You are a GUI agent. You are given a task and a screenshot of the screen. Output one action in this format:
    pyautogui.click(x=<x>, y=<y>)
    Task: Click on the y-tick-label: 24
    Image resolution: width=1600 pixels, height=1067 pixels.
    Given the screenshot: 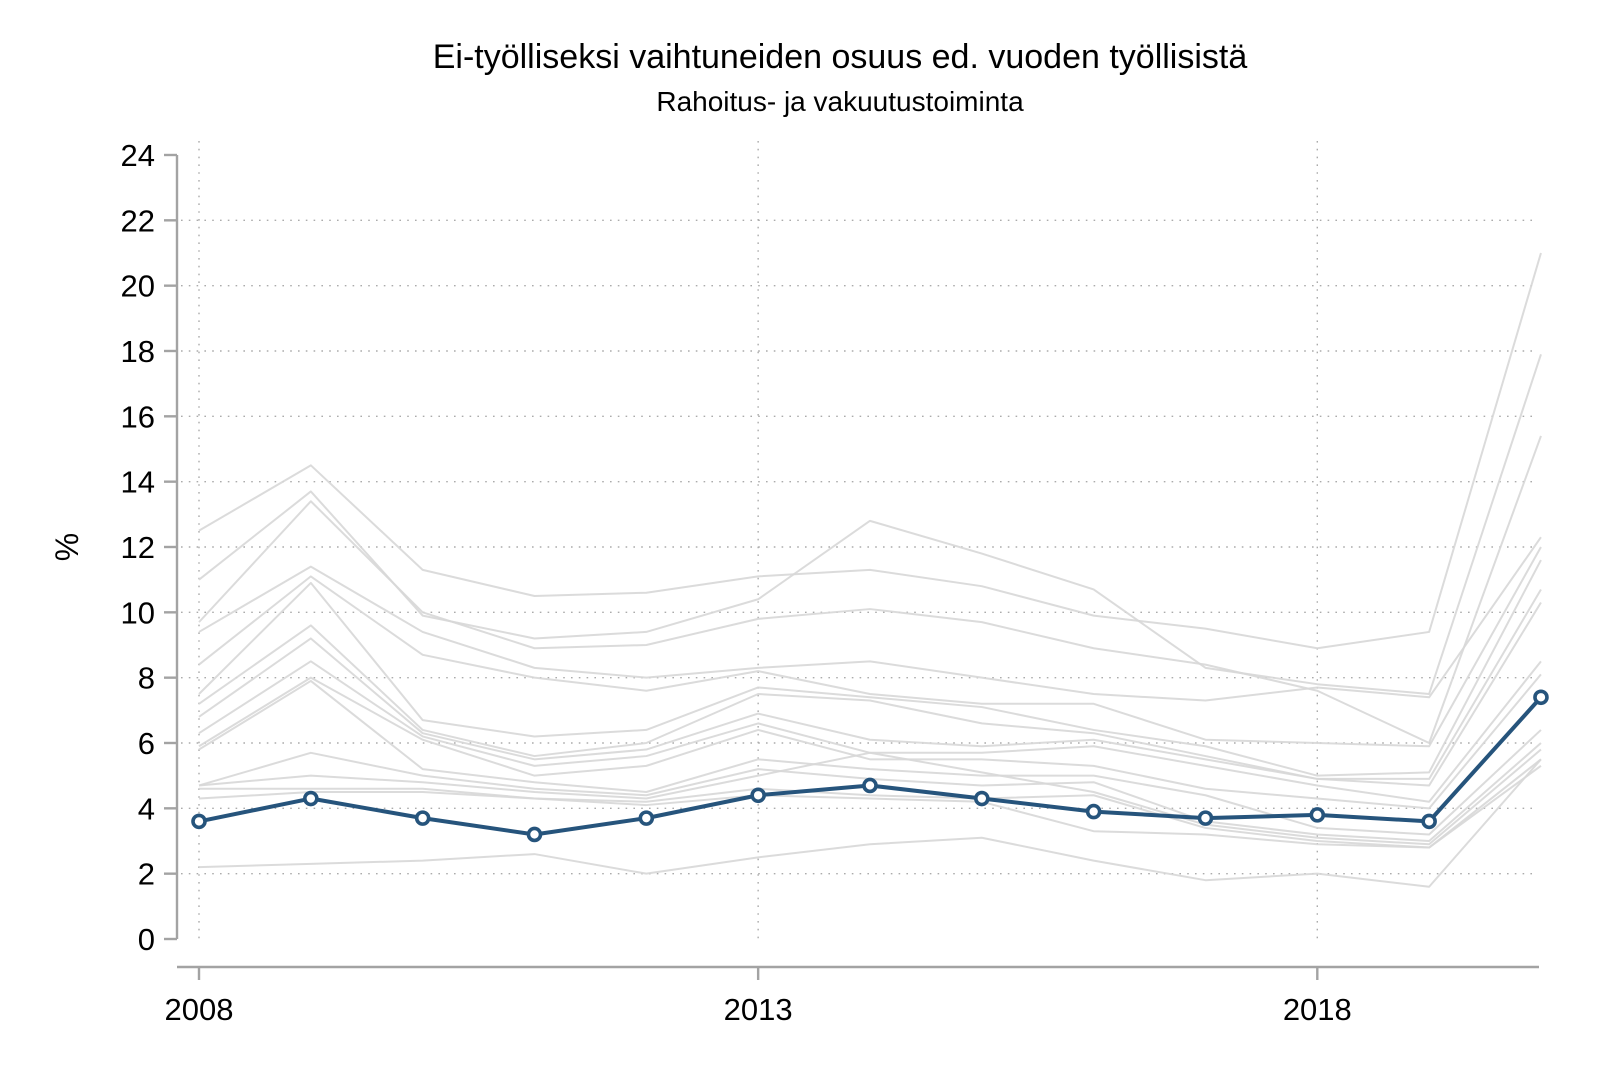 What is the action you would take?
    pyautogui.click(x=138, y=155)
    